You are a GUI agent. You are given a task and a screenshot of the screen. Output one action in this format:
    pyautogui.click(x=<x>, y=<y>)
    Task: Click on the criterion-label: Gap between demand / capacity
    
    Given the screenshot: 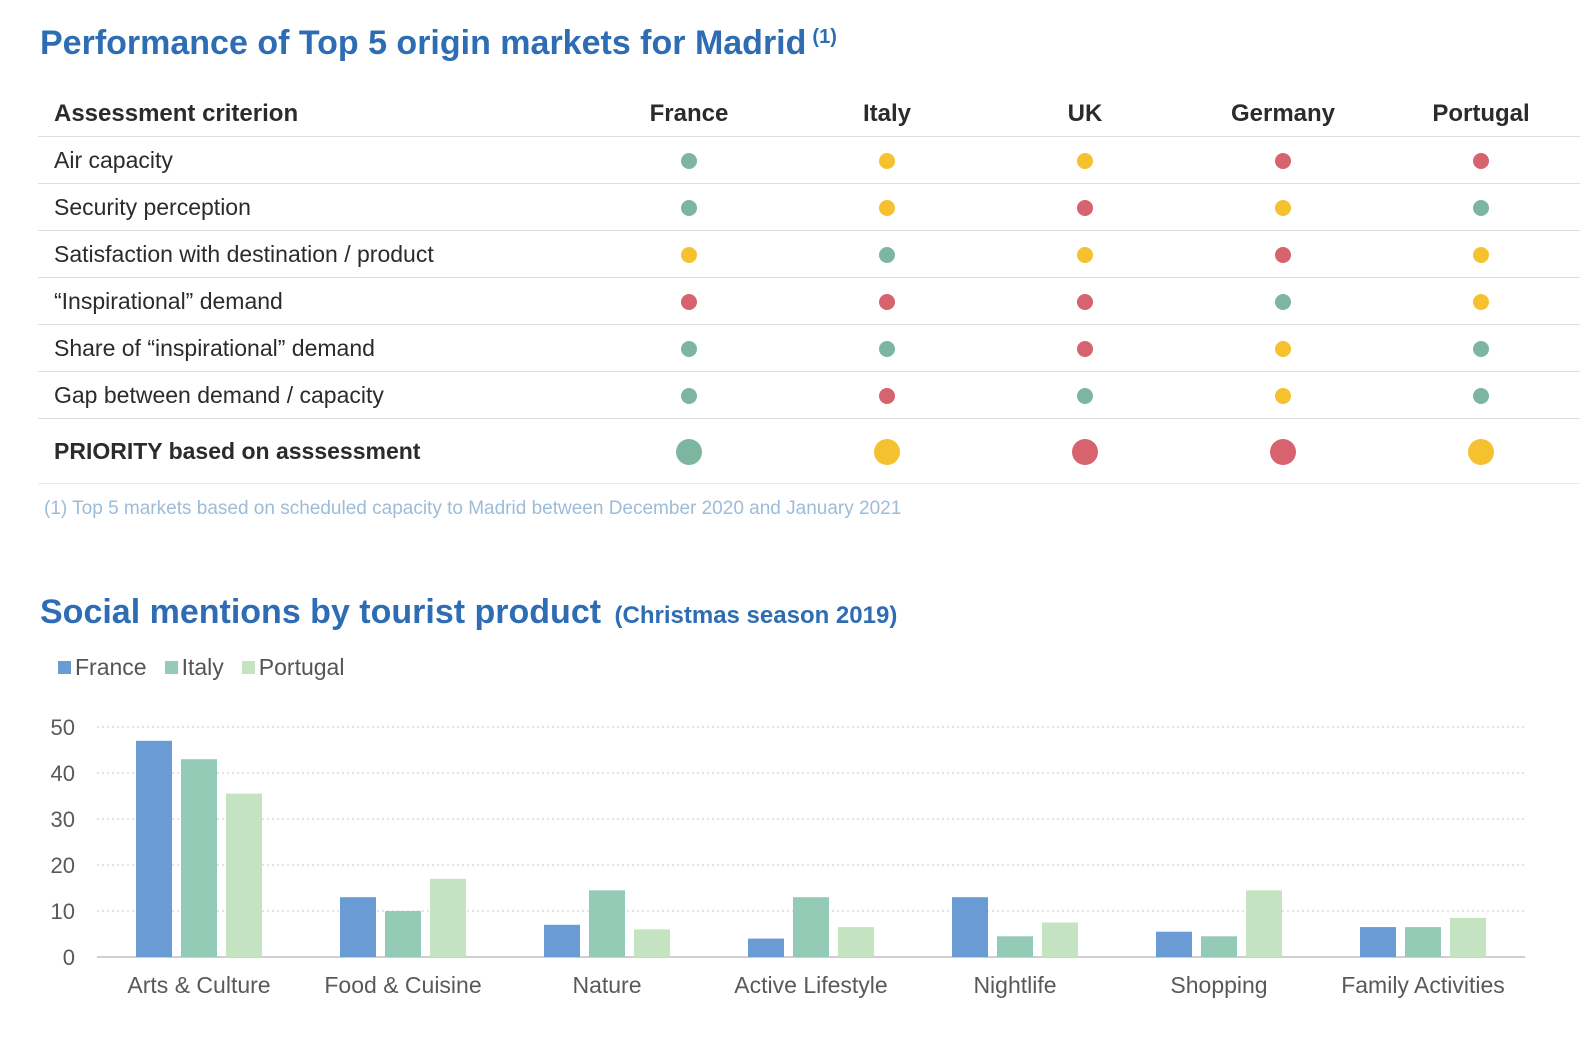 What is the action you would take?
    pyautogui.click(x=314, y=395)
    